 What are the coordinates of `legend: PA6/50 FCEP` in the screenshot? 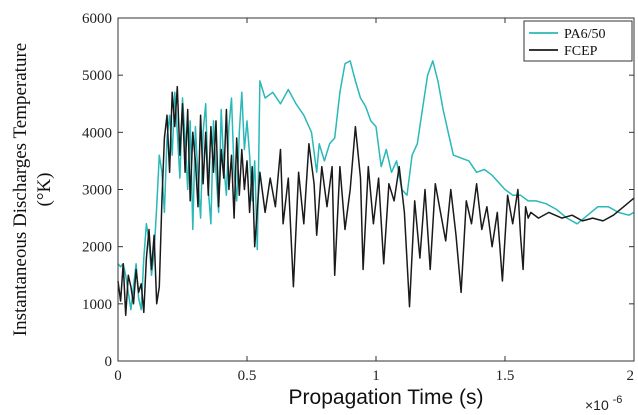 It's located at (578, 41).